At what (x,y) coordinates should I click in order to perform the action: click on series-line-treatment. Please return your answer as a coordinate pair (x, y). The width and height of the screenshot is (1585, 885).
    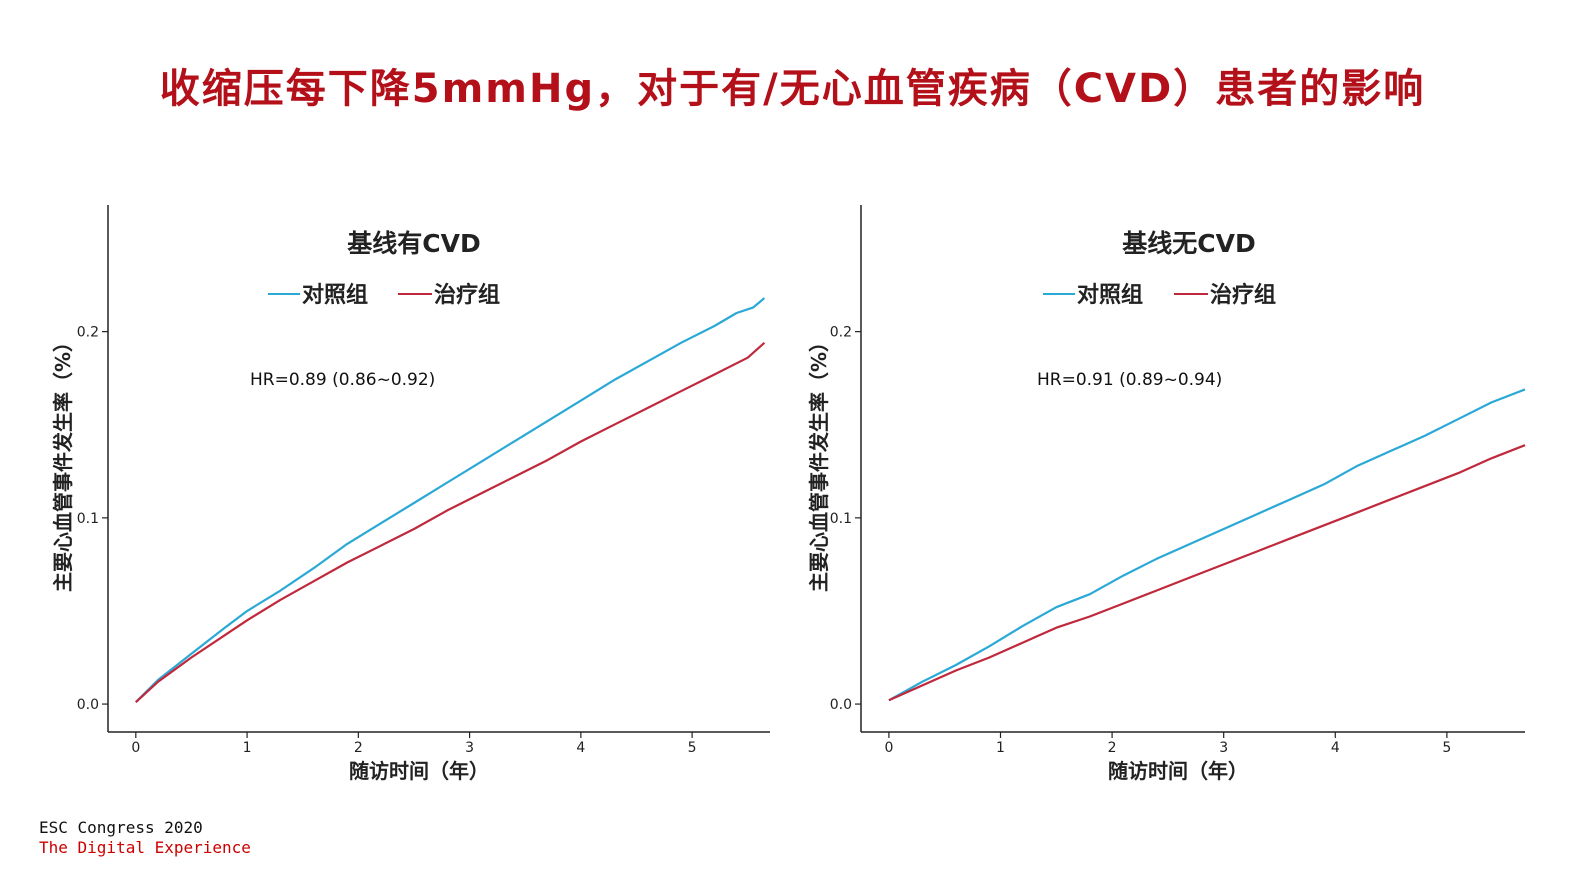
    Looking at the image, I should click on (1207, 573).